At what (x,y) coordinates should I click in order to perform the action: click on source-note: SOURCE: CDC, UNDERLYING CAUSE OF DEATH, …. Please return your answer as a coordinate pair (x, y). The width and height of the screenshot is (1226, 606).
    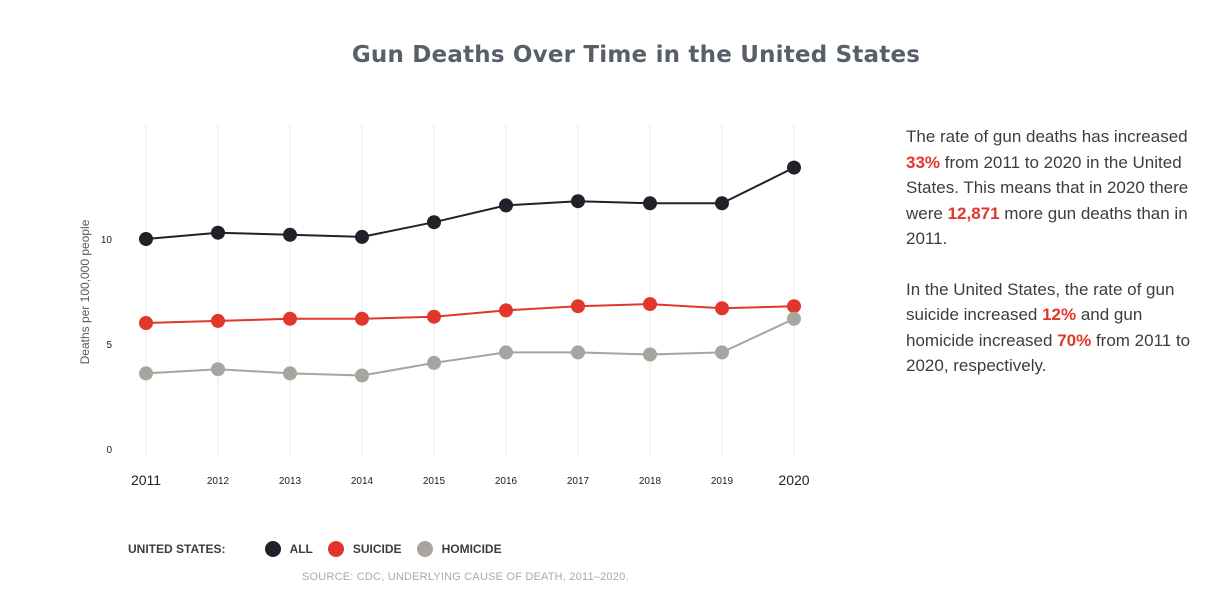
    Looking at the image, I should click on (465, 577).